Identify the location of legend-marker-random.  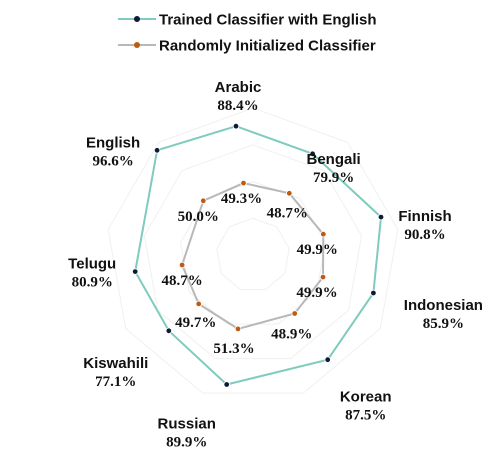
(137, 45).